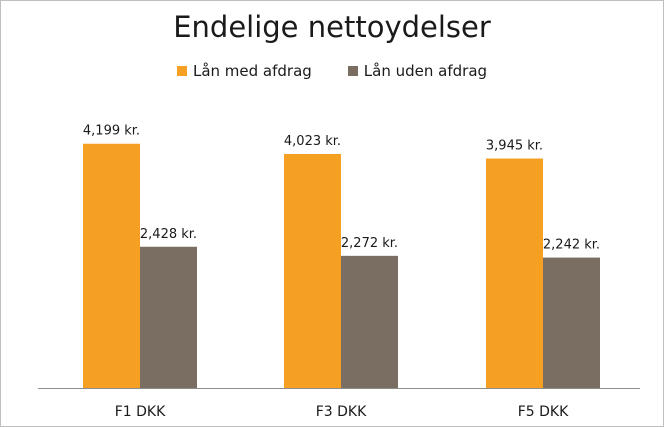  Describe the element at coordinates (514, 146) in the screenshot. I see `data-label-series-1-3: 3,945 kr.` at that location.